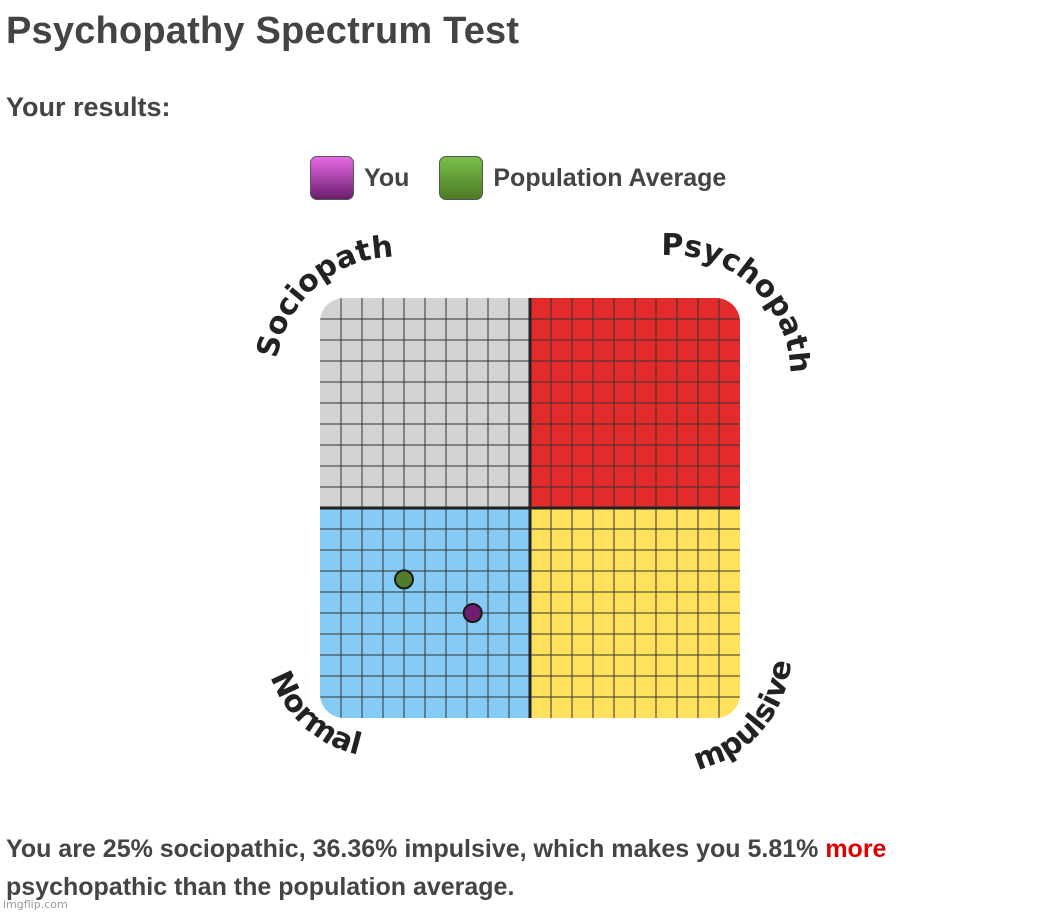 Image resolution: width=1048 pixels, height=914 pixels. What do you see at coordinates (332, 178) in the screenshot?
I see `you-swatch` at bounding box center [332, 178].